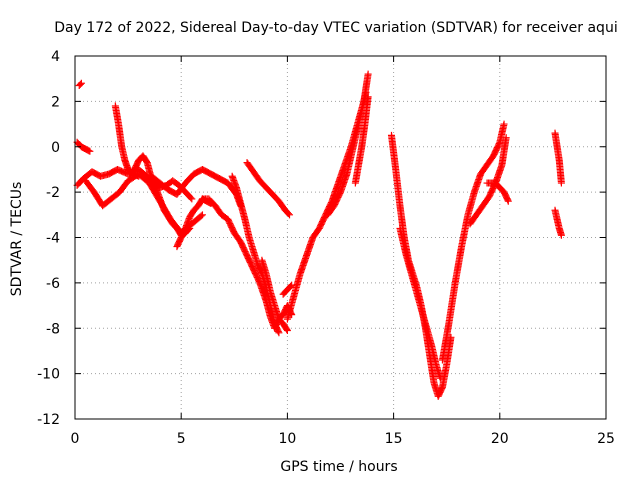 The width and height of the screenshot is (640, 484). What do you see at coordinates (48, 375) in the screenshot?
I see `y-tick-label: -10` at bounding box center [48, 375].